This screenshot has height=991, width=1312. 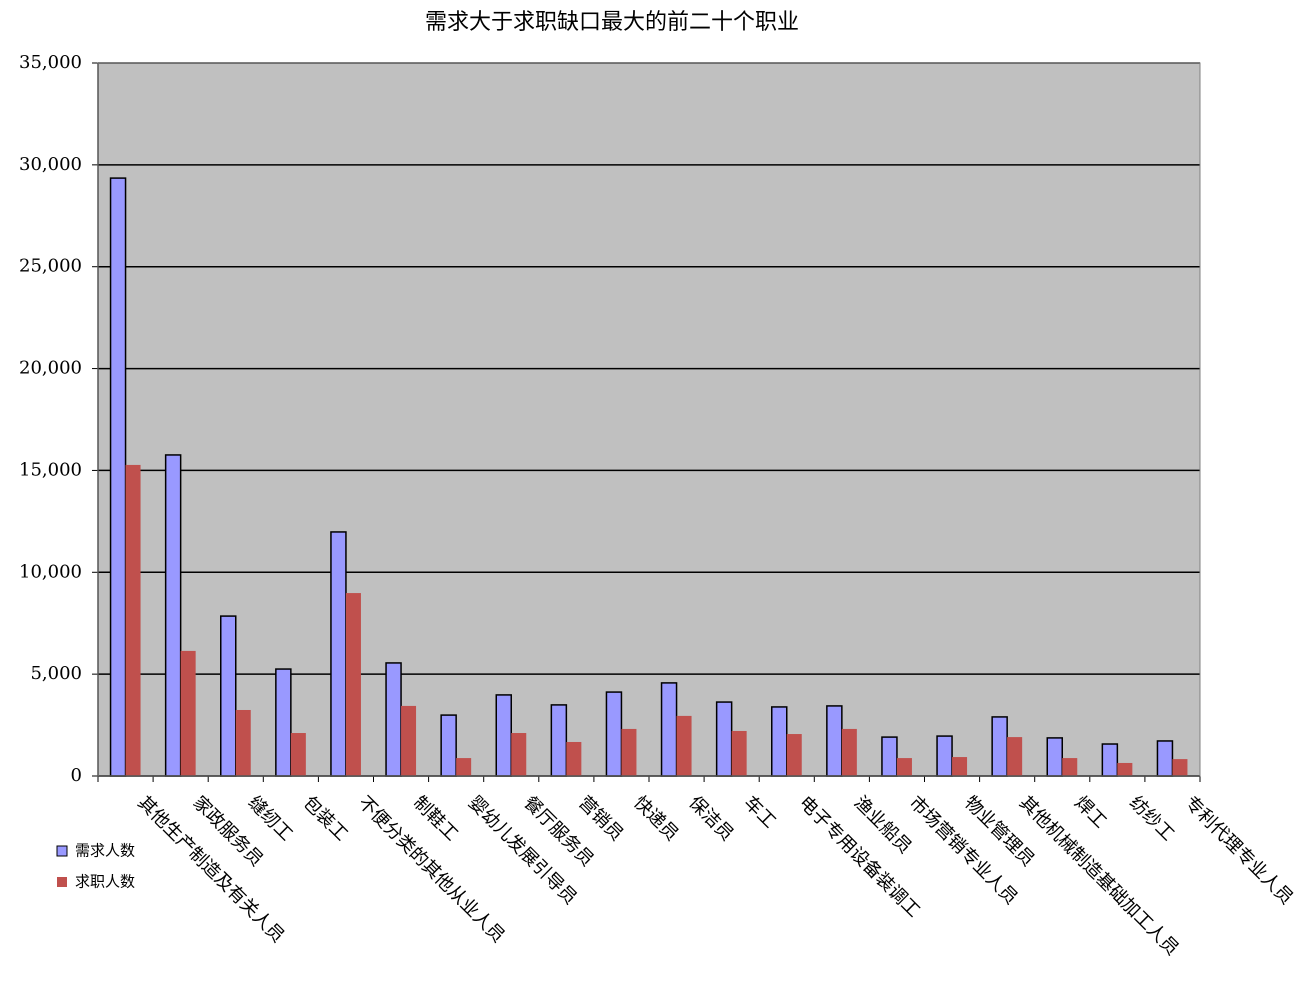 I want to click on x-tick-label: 专利代理专业人员, so click(x=1238, y=850).